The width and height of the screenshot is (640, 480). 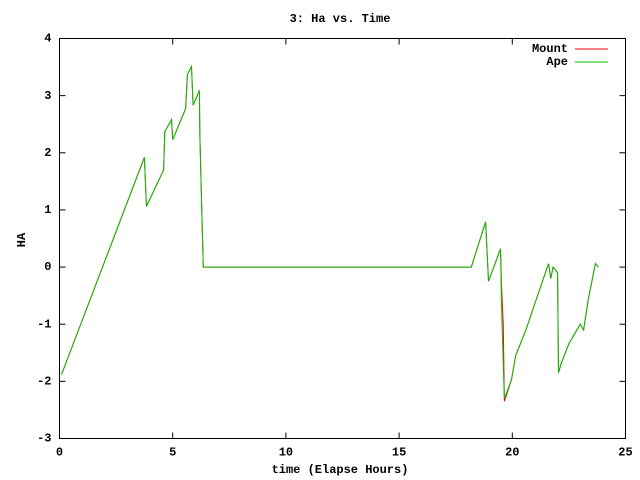 I want to click on y-tick-label: 2, so click(x=47, y=153).